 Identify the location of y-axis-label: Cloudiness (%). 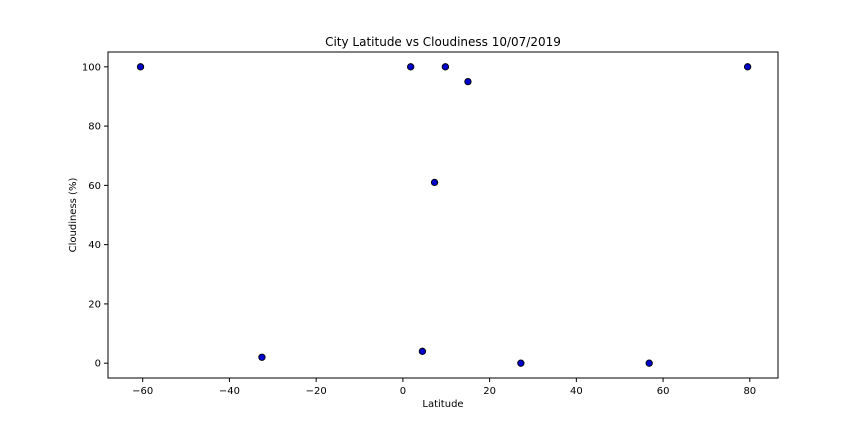
(73, 215).